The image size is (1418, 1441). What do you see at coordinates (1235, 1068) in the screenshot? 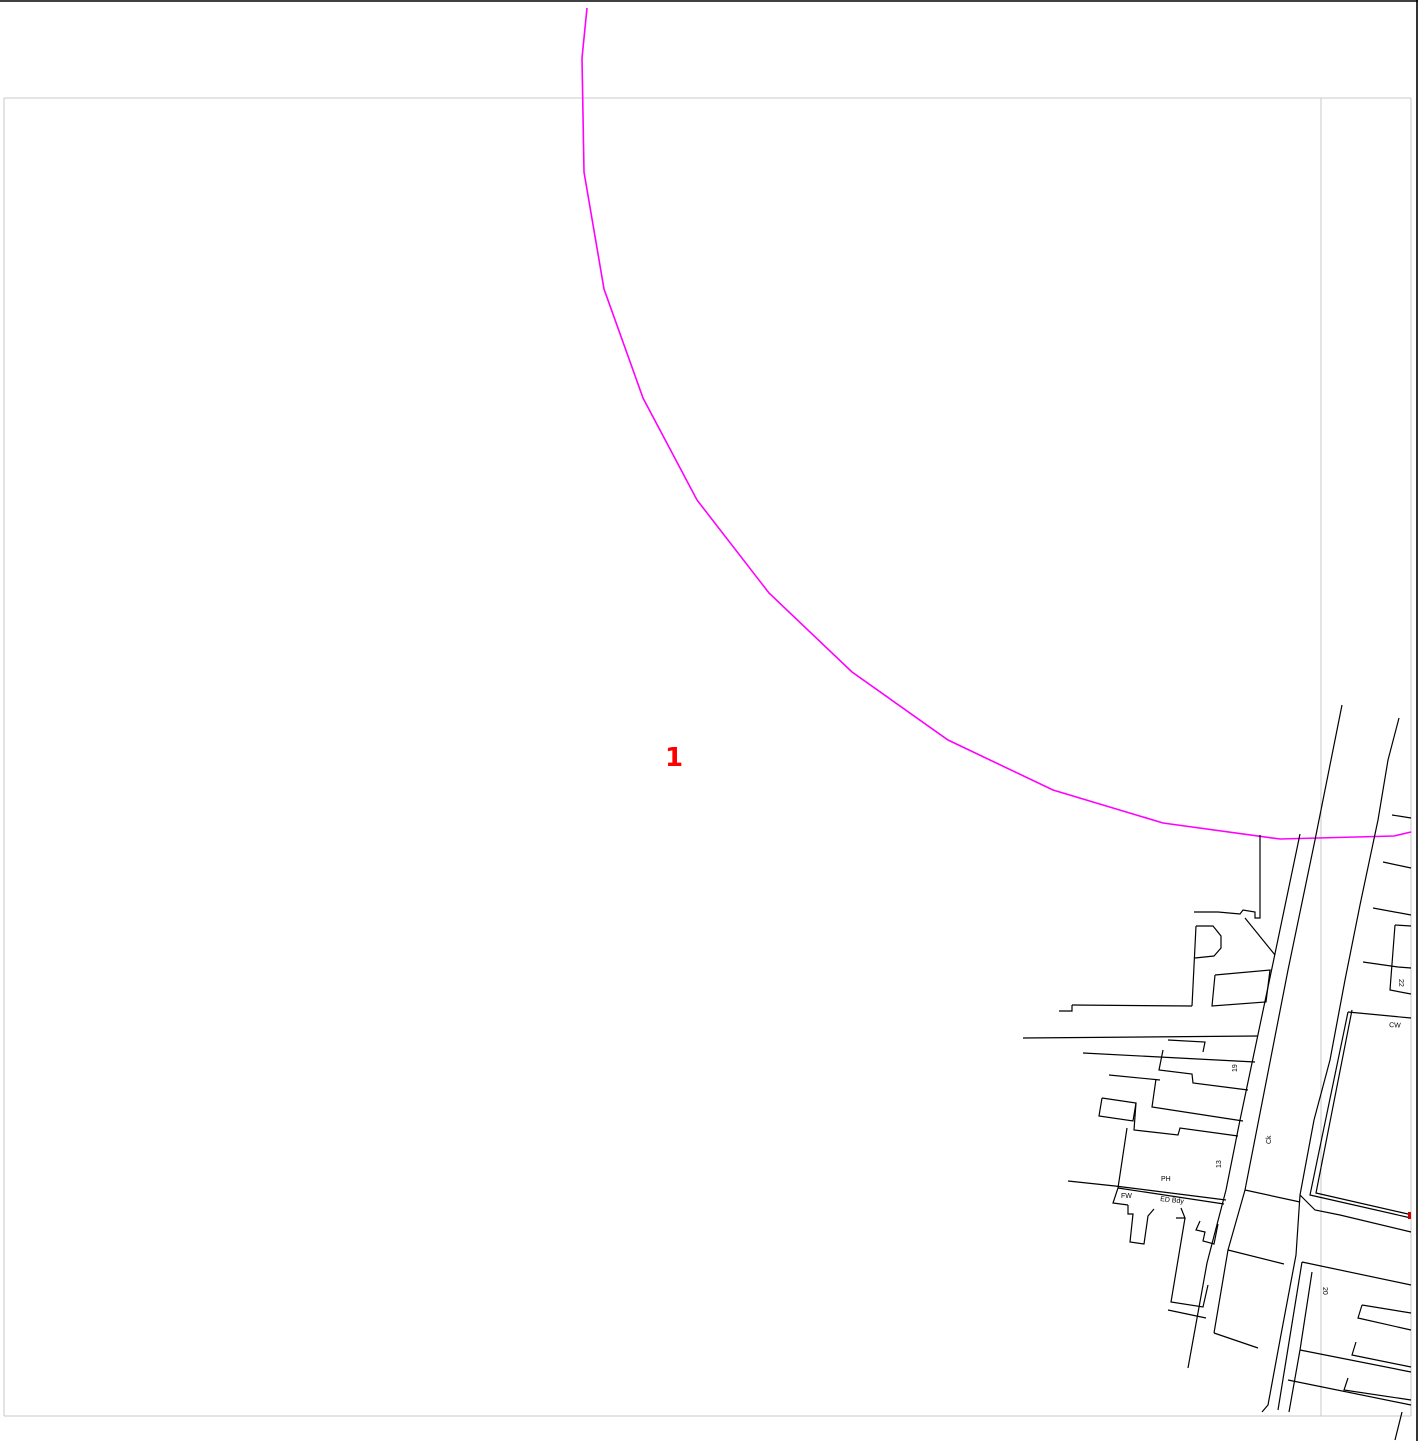
I see `house-number-19: 19` at bounding box center [1235, 1068].